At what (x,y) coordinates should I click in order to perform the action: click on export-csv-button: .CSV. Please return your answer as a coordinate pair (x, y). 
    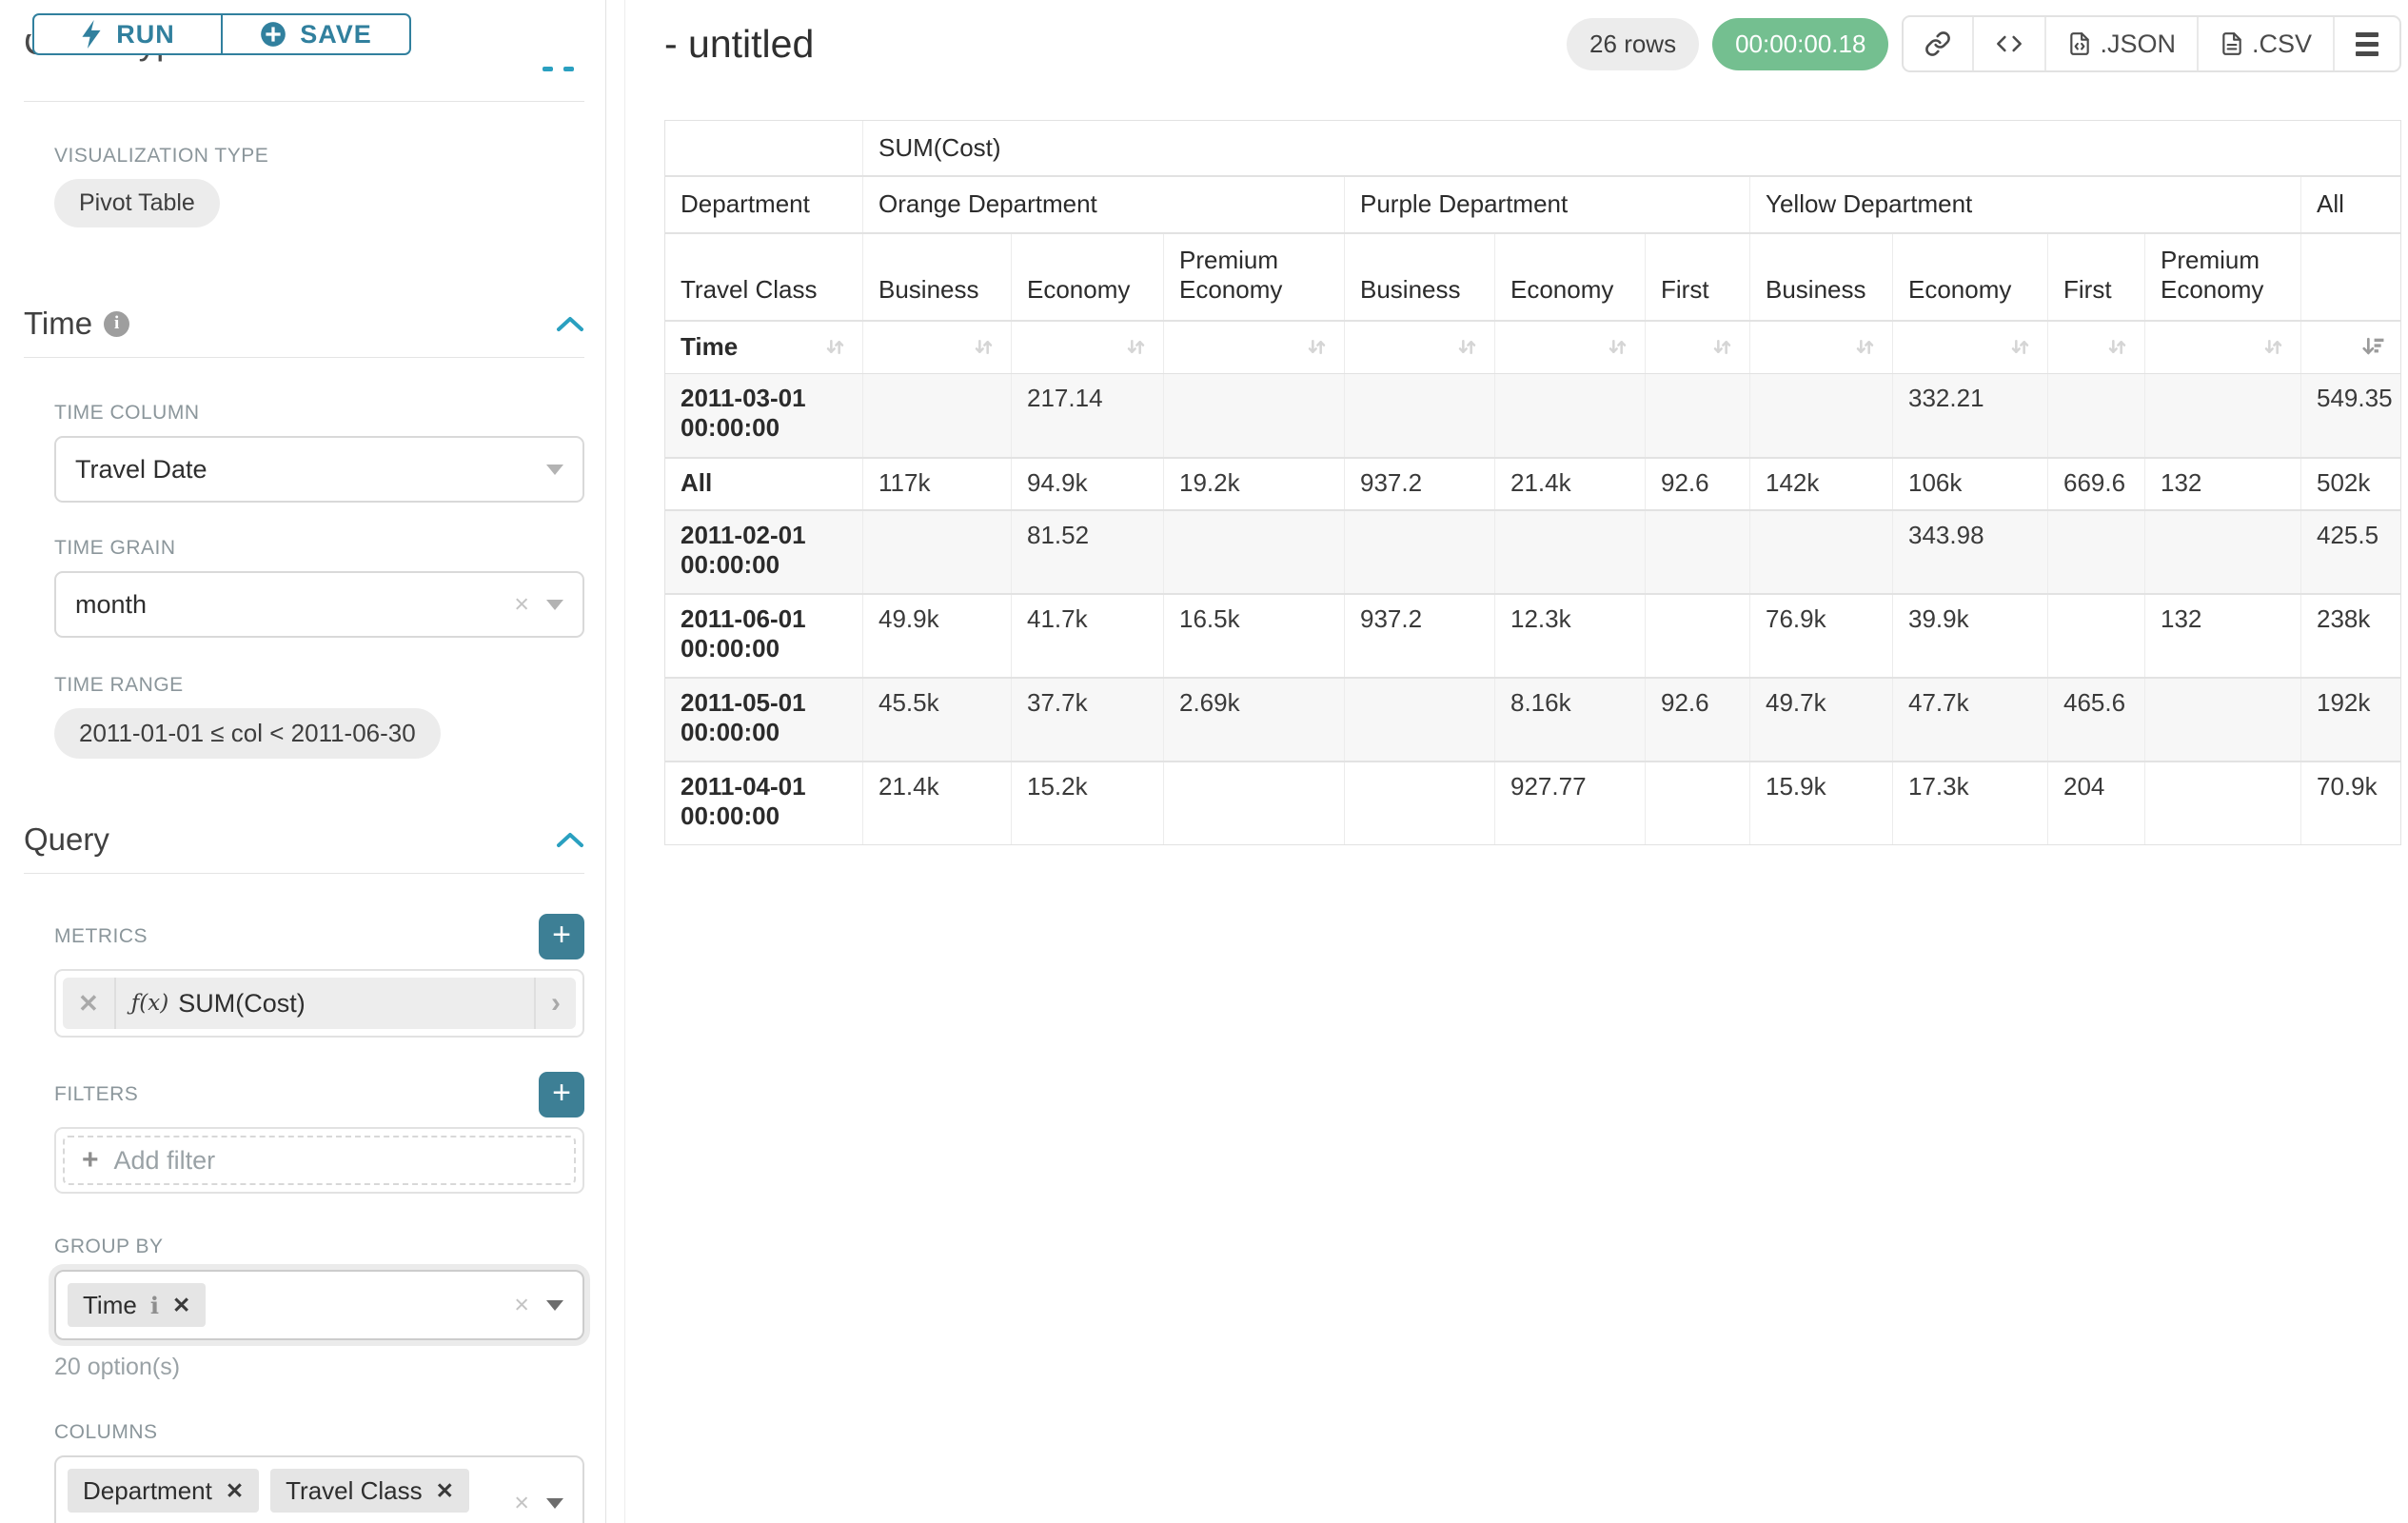
    Looking at the image, I should click on (2264, 44).